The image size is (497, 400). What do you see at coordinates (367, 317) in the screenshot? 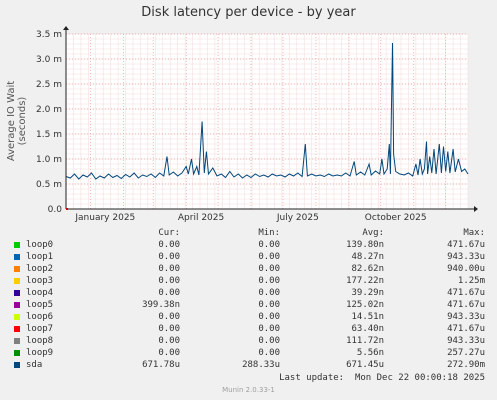
I see `legend-avg-value: 14.51n` at bounding box center [367, 317].